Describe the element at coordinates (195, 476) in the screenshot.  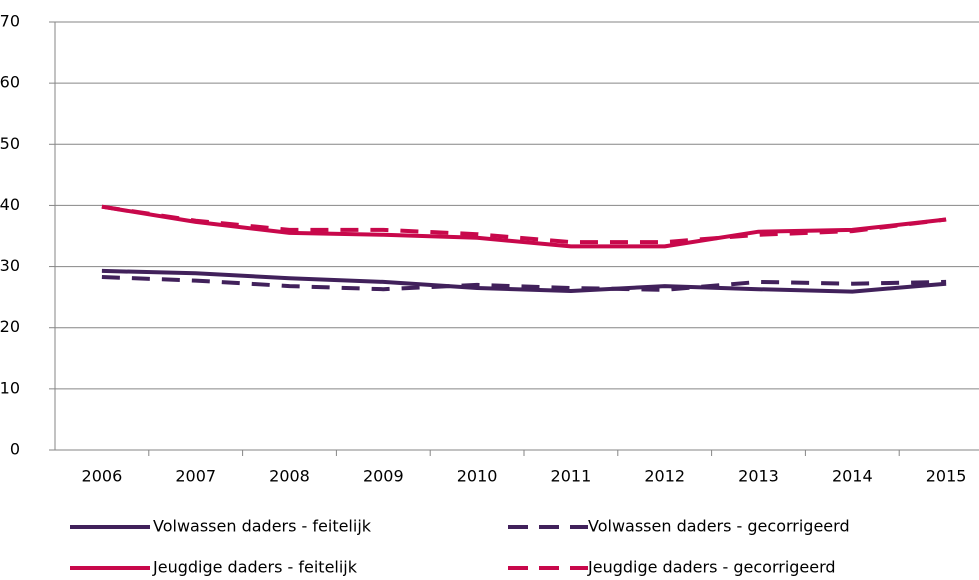
I see `x-tick-label: 2007` at that location.